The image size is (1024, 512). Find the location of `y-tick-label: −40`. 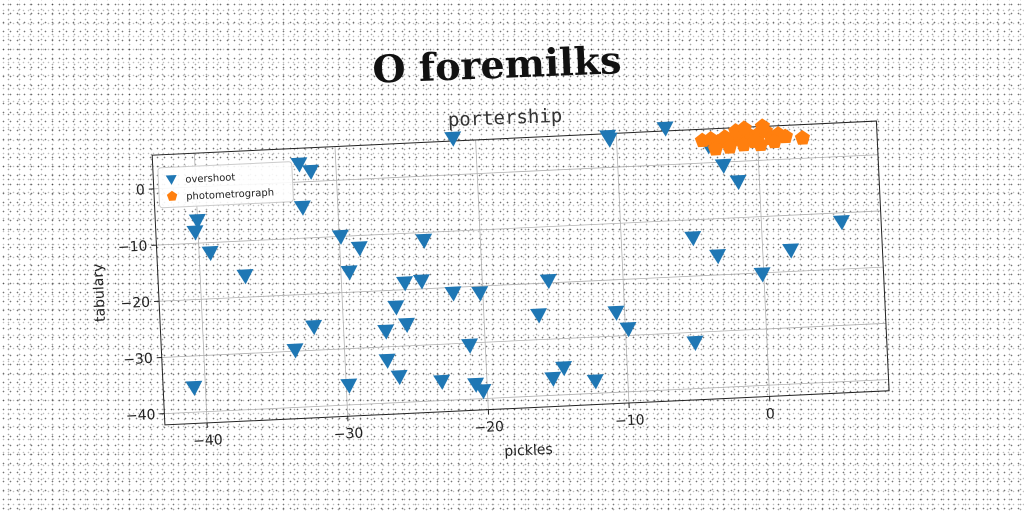

y-tick-label: −40 is located at coordinates (141, 415).